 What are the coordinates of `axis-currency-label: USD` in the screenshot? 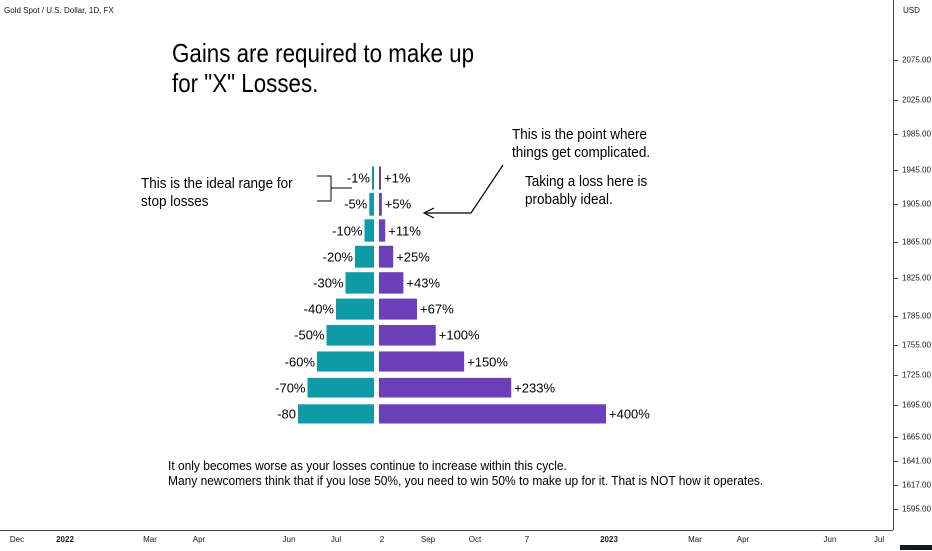 It's located at (911, 10).